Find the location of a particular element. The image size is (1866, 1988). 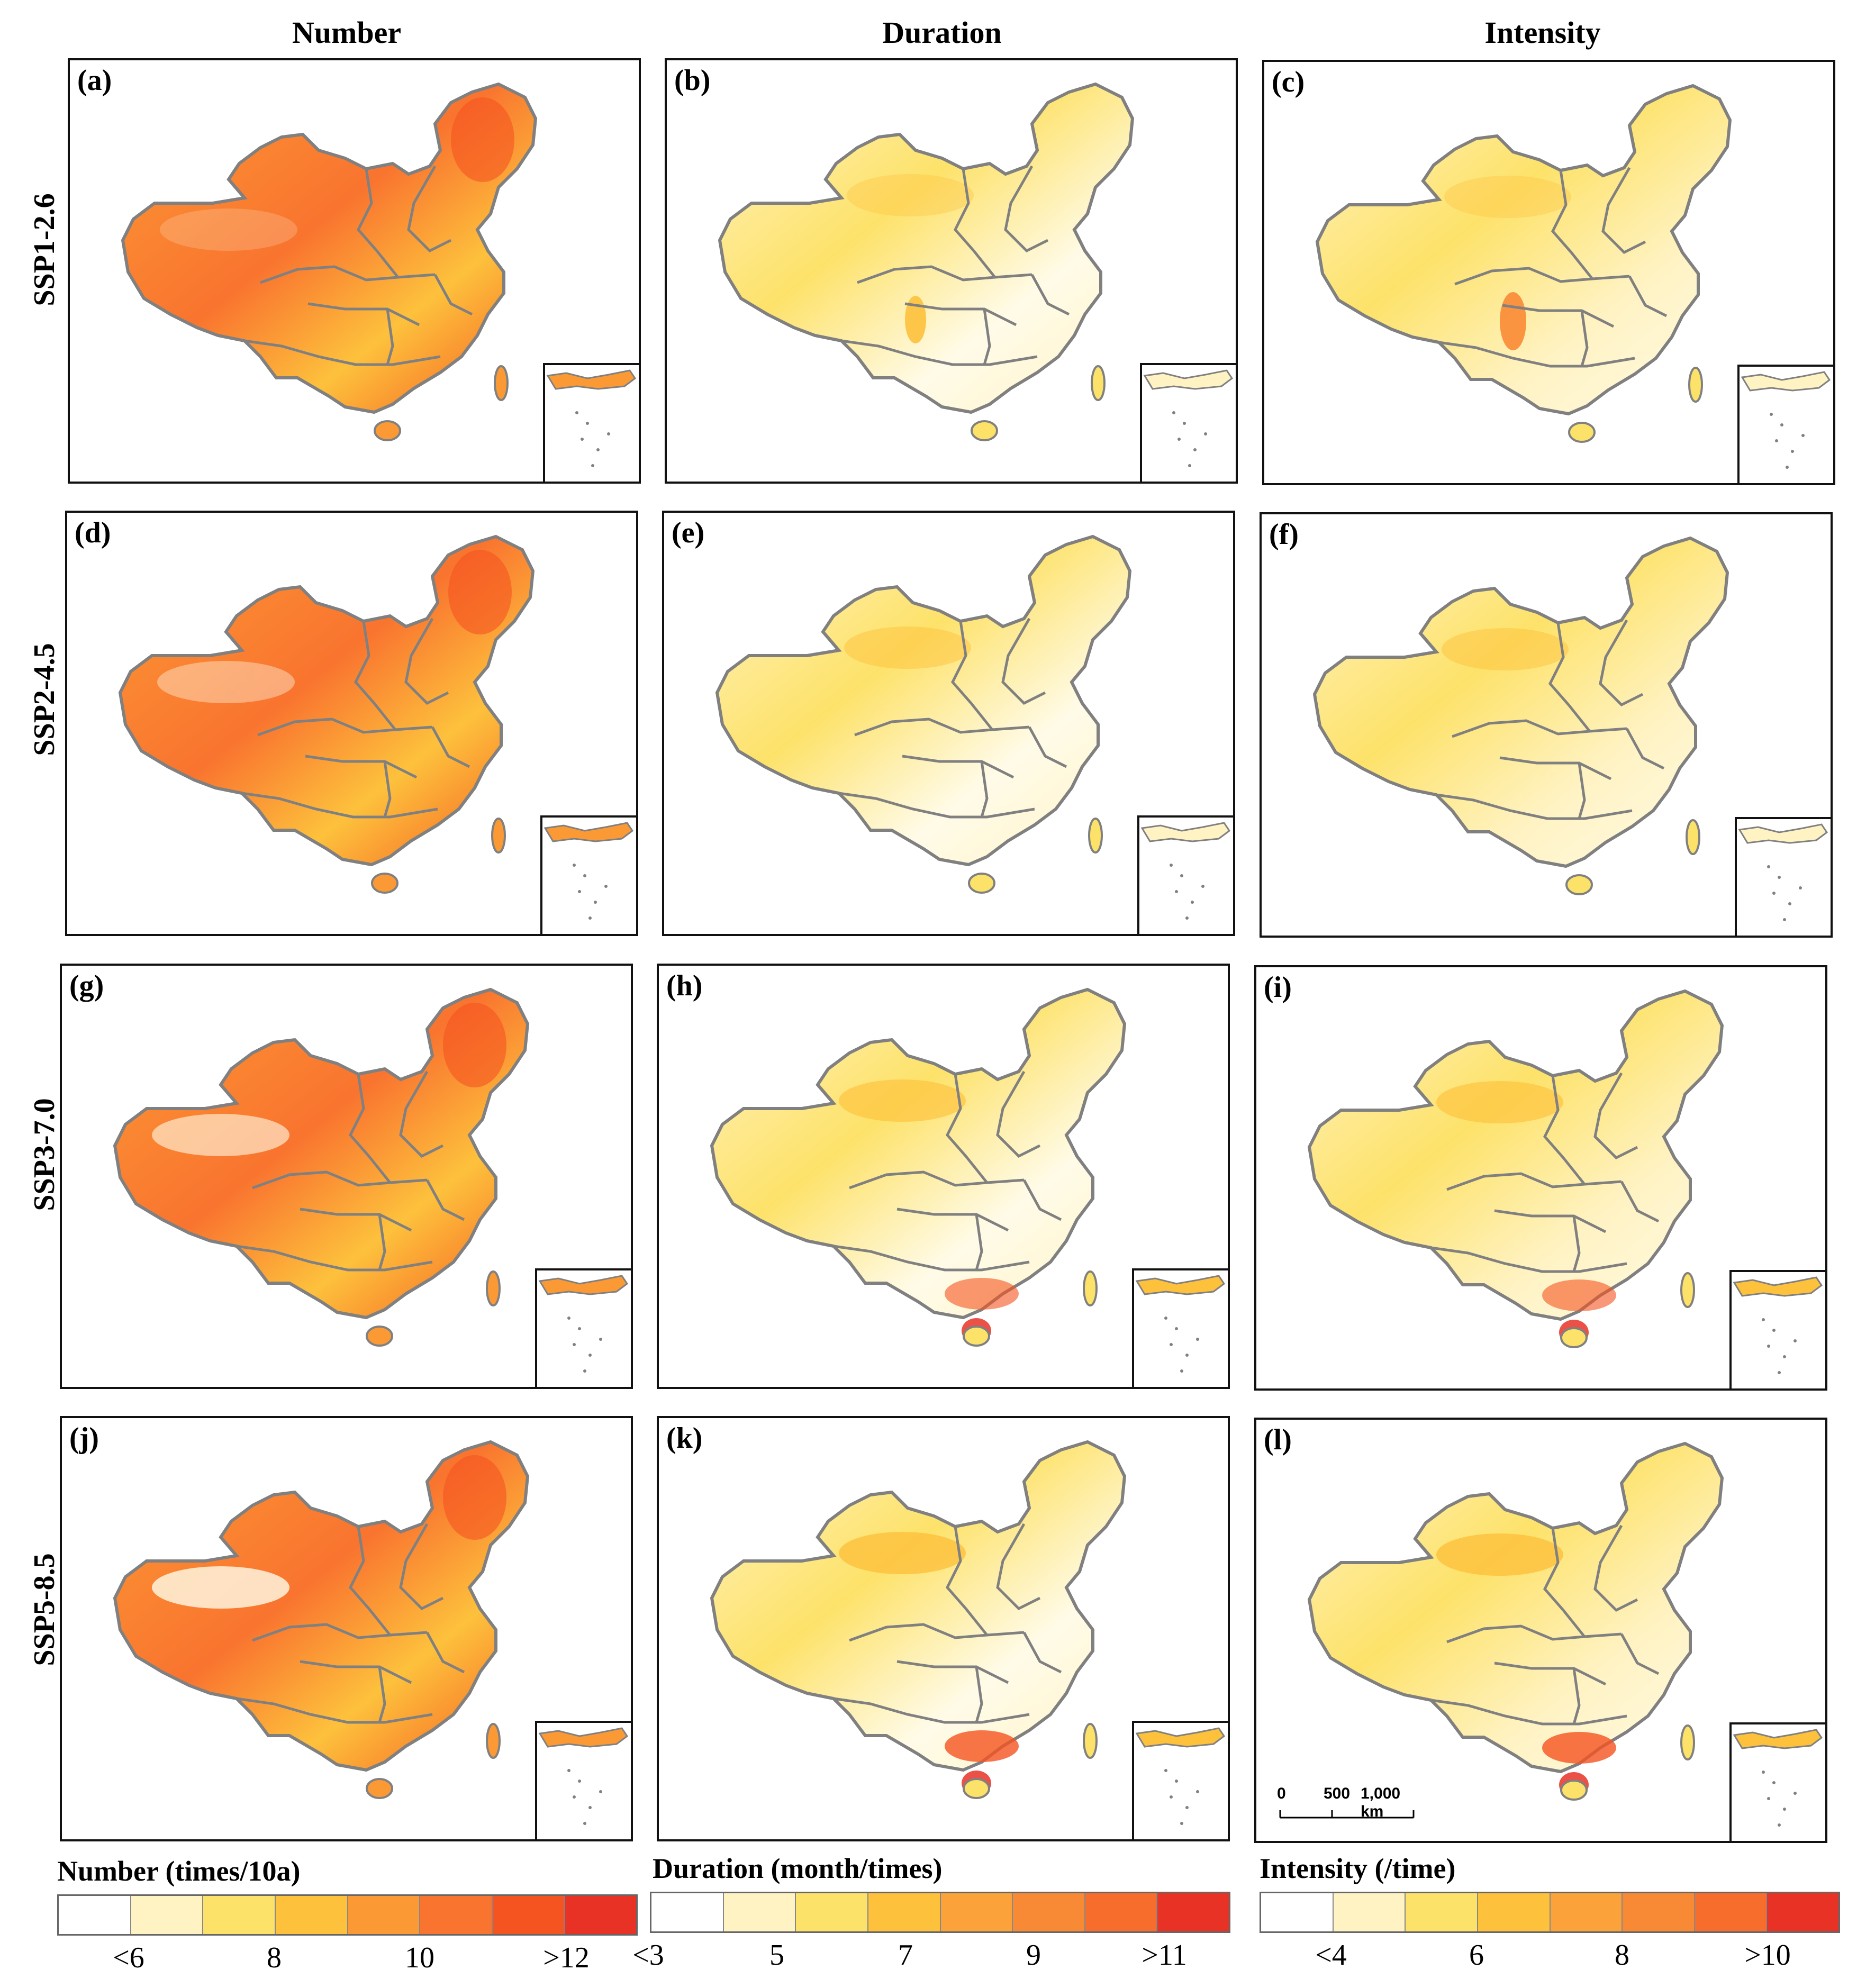

row-title-ssp245: SSP2-4.5 is located at coordinates (44, 699).